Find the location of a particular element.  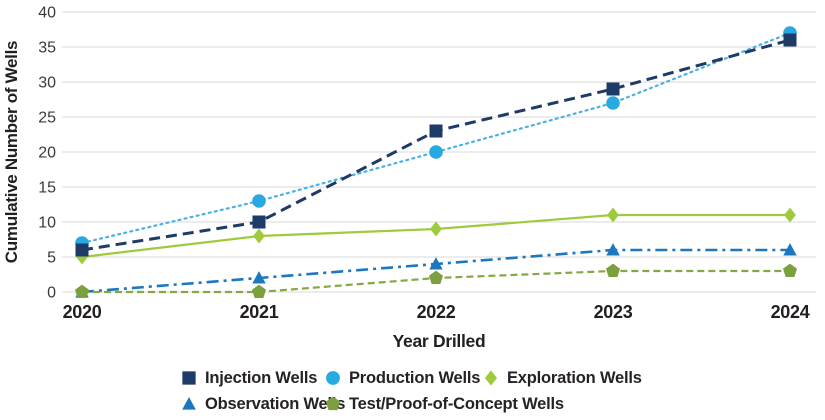

diamond-legend-icon is located at coordinates (491, 378).